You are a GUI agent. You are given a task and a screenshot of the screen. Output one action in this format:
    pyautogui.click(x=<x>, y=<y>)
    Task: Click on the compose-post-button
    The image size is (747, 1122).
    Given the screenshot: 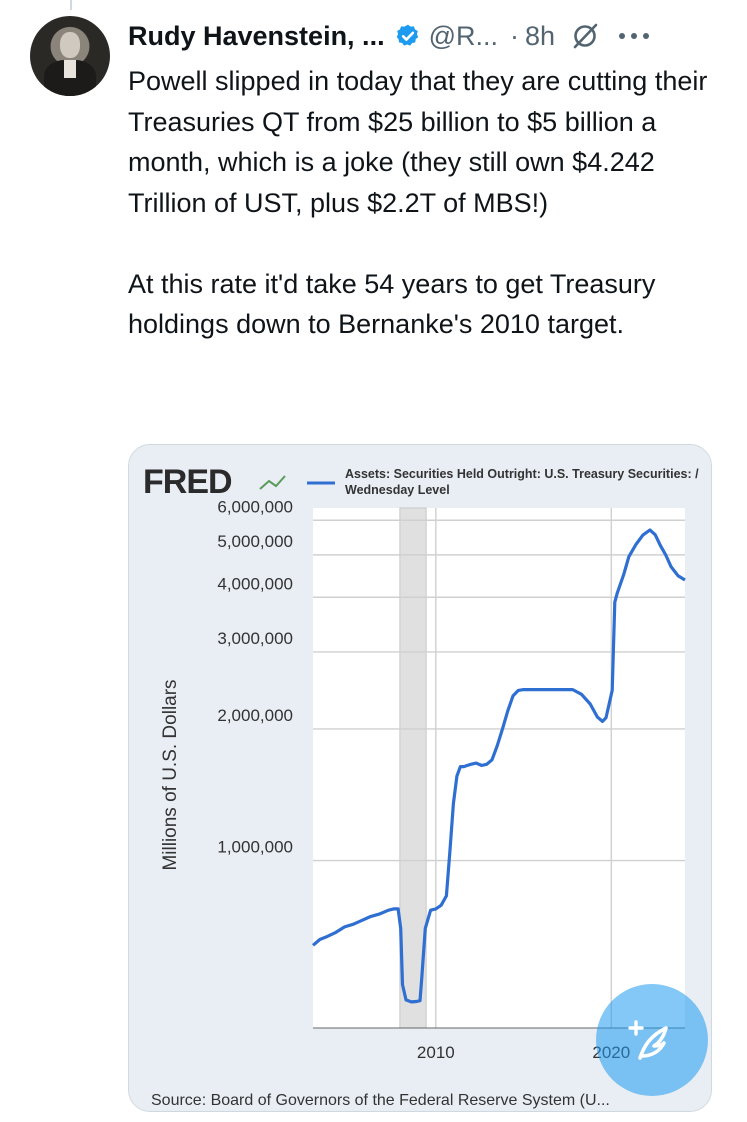 What is the action you would take?
    pyautogui.click(x=652, y=1040)
    